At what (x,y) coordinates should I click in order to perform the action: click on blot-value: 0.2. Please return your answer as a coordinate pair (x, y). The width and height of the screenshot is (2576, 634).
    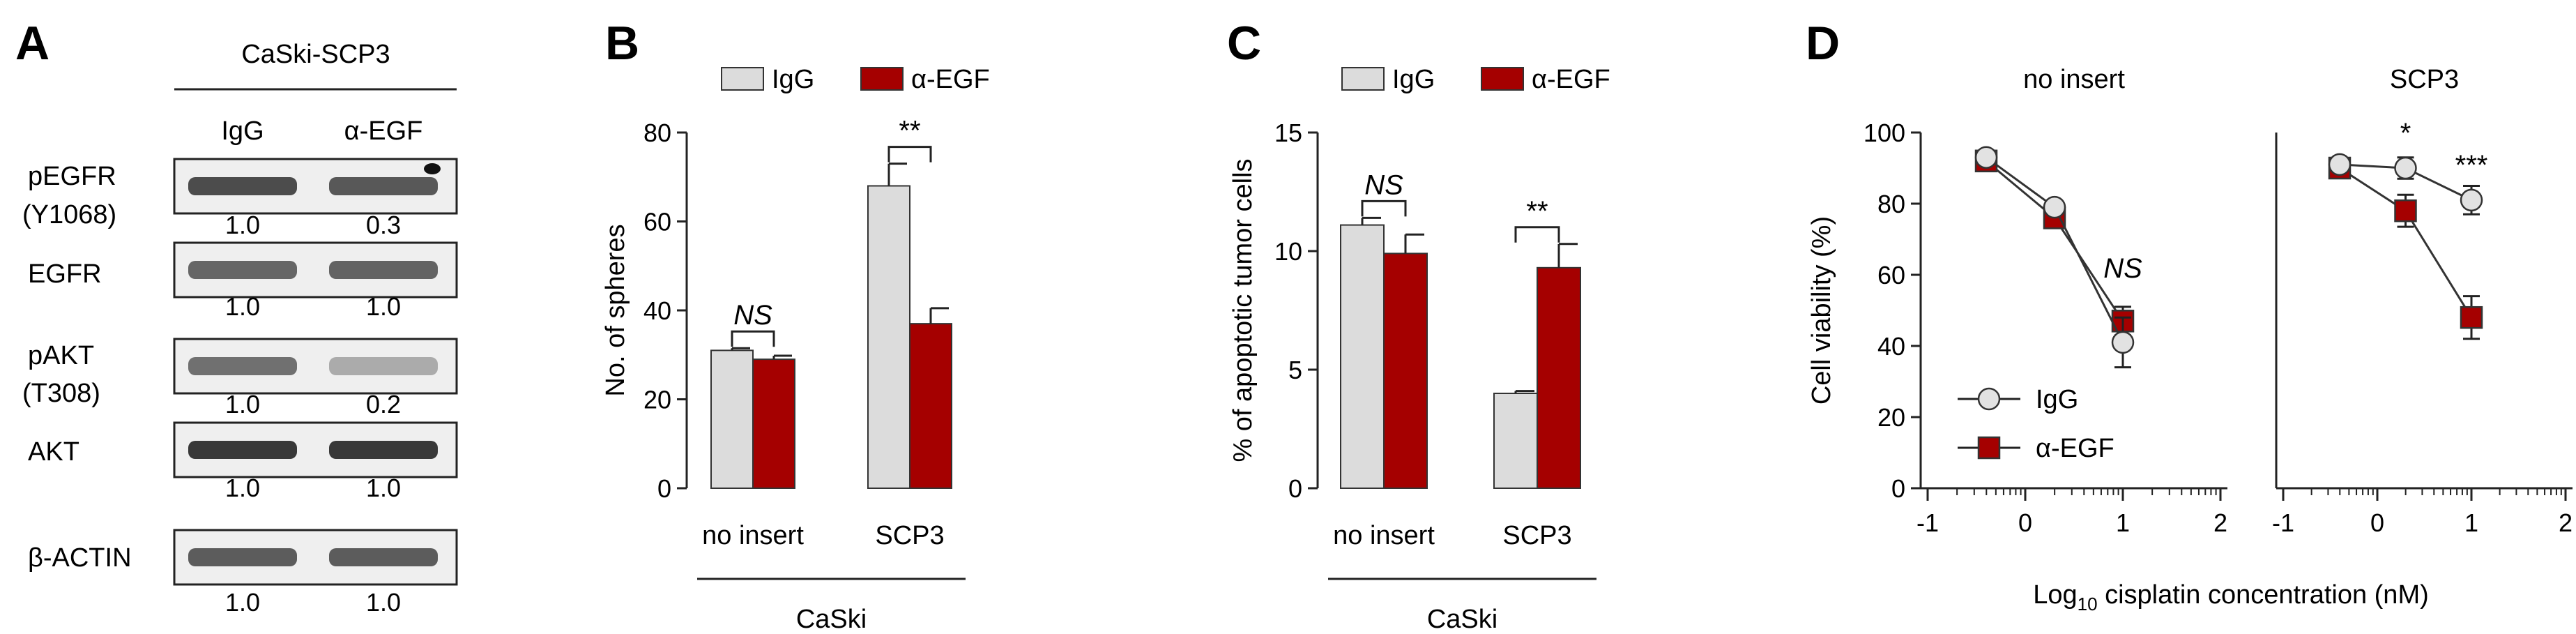
    Looking at the image, I should click on (384, 404).